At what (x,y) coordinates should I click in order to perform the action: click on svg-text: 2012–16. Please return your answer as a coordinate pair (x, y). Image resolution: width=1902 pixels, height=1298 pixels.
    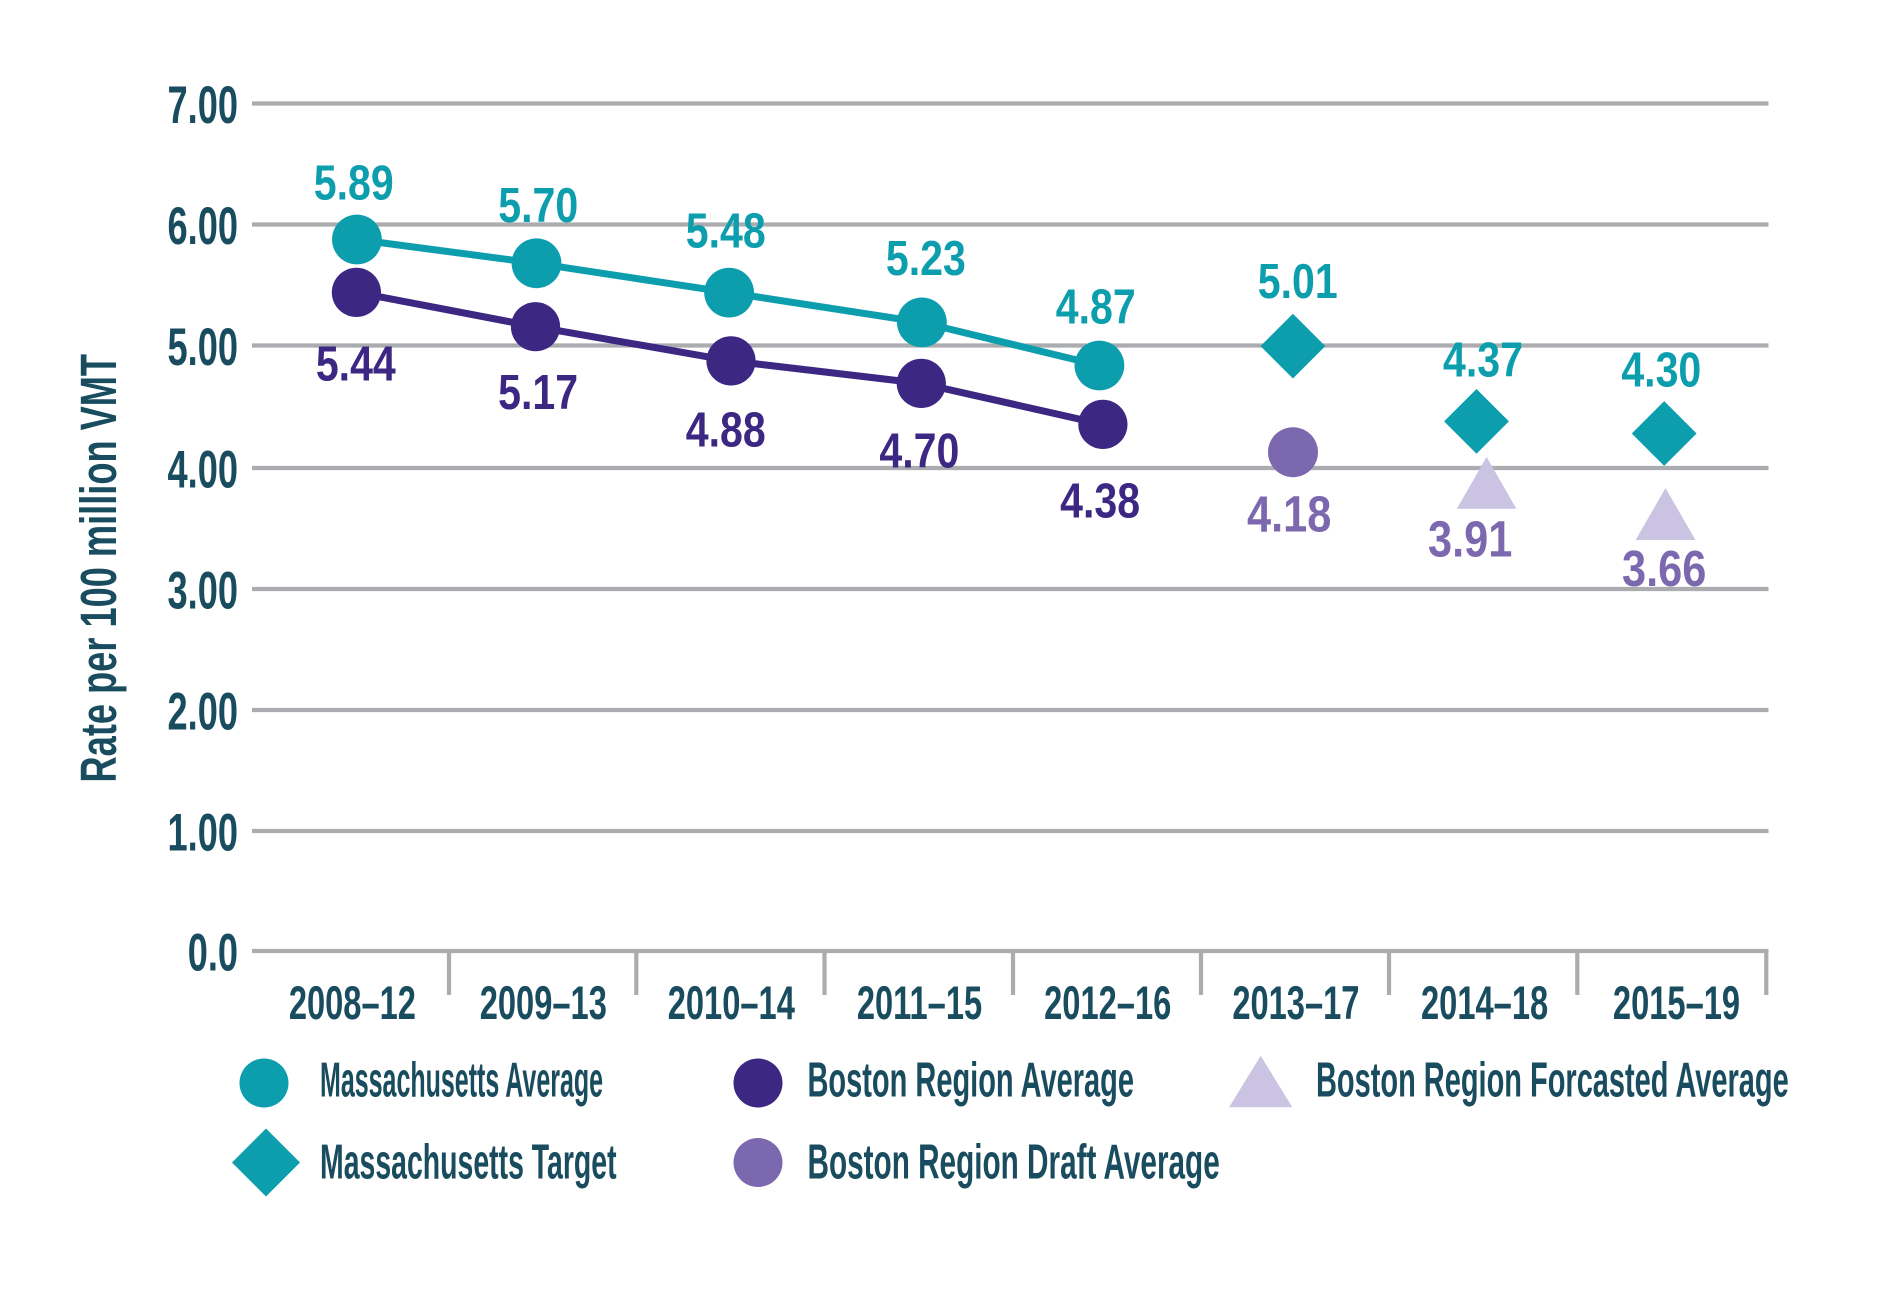
    Looking at the image, I should click on (1107, 1002).